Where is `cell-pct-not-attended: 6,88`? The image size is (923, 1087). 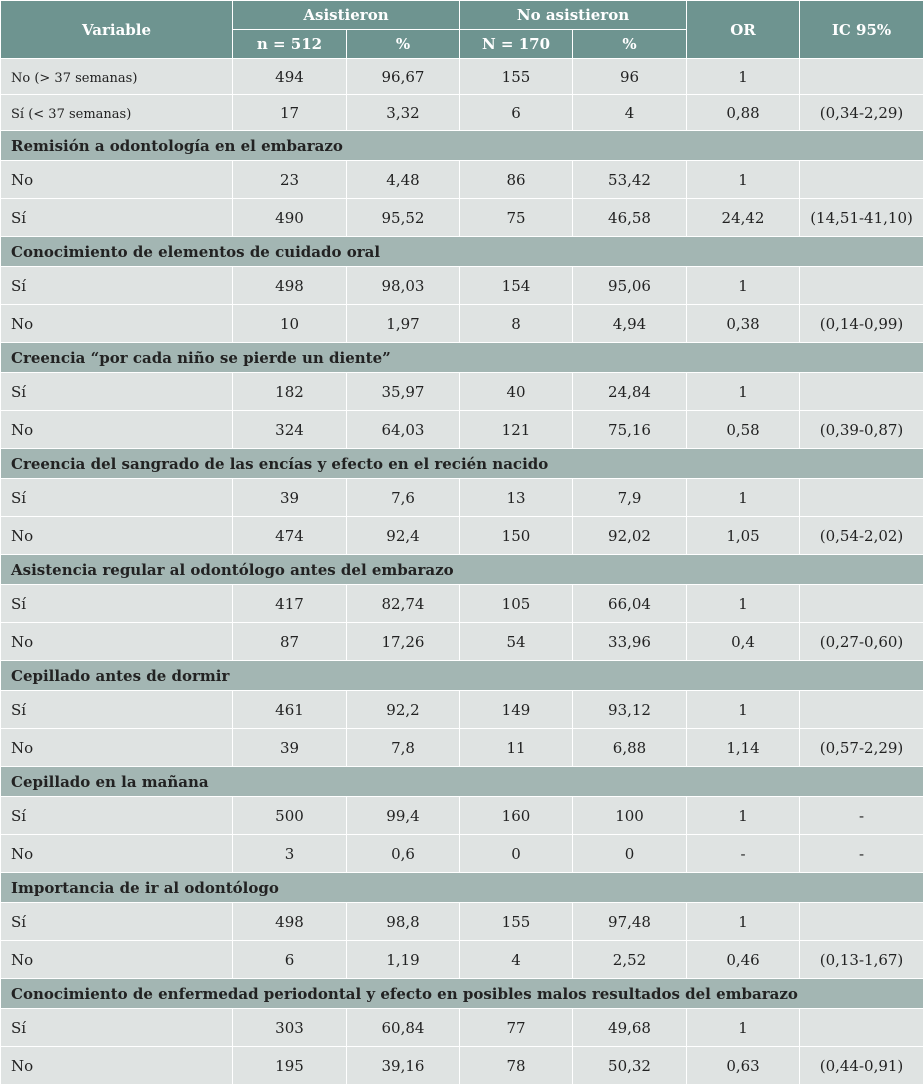
cell-pct-not-attended: 6,88 is located at coordinates (629, 747).